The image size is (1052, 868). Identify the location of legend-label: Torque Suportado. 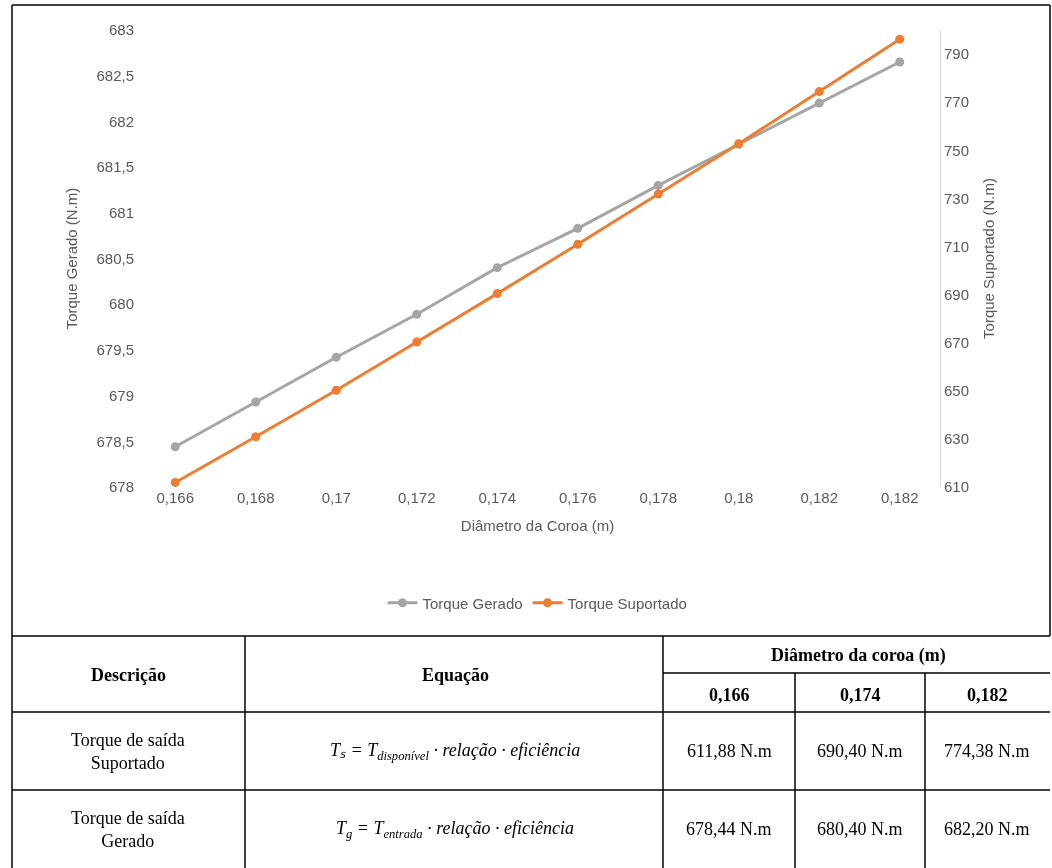
(627, 603).